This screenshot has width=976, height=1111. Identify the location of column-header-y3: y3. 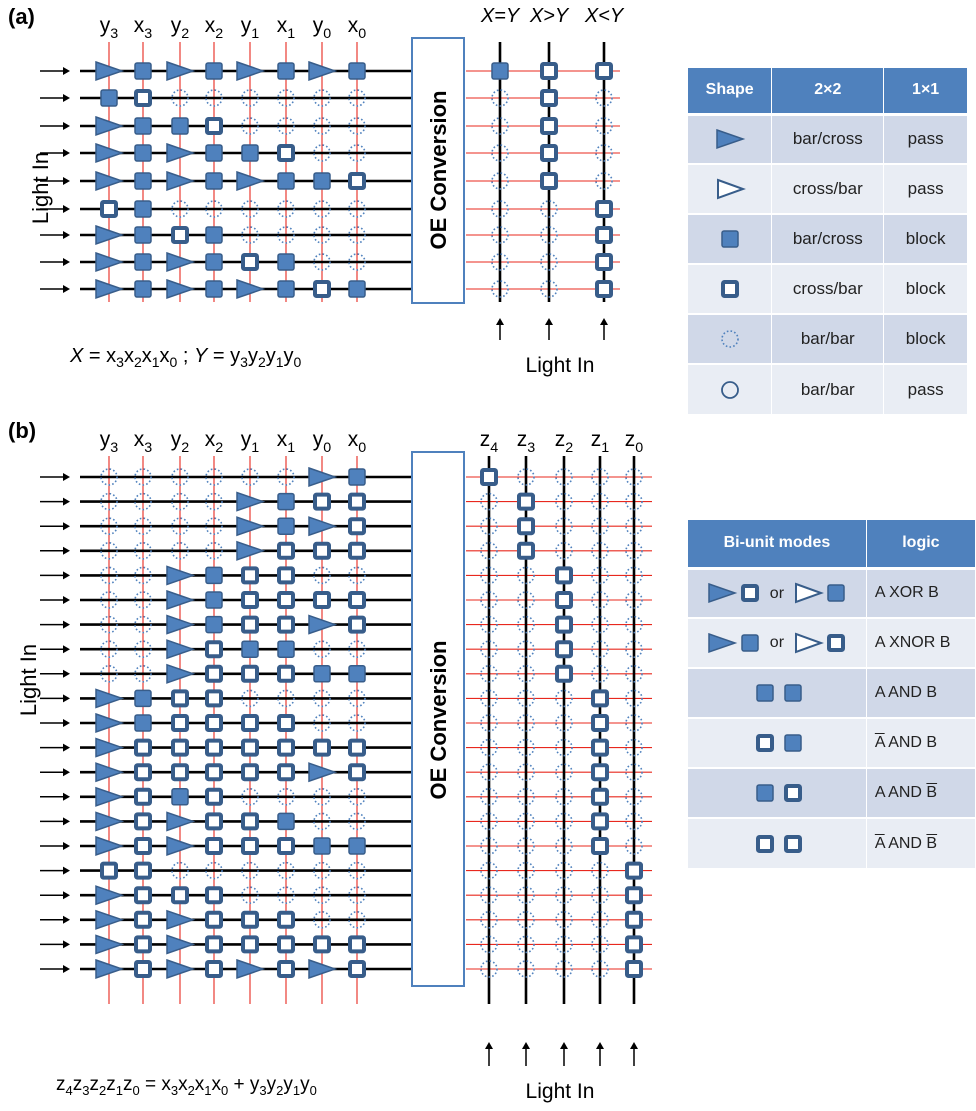
(109, 442).